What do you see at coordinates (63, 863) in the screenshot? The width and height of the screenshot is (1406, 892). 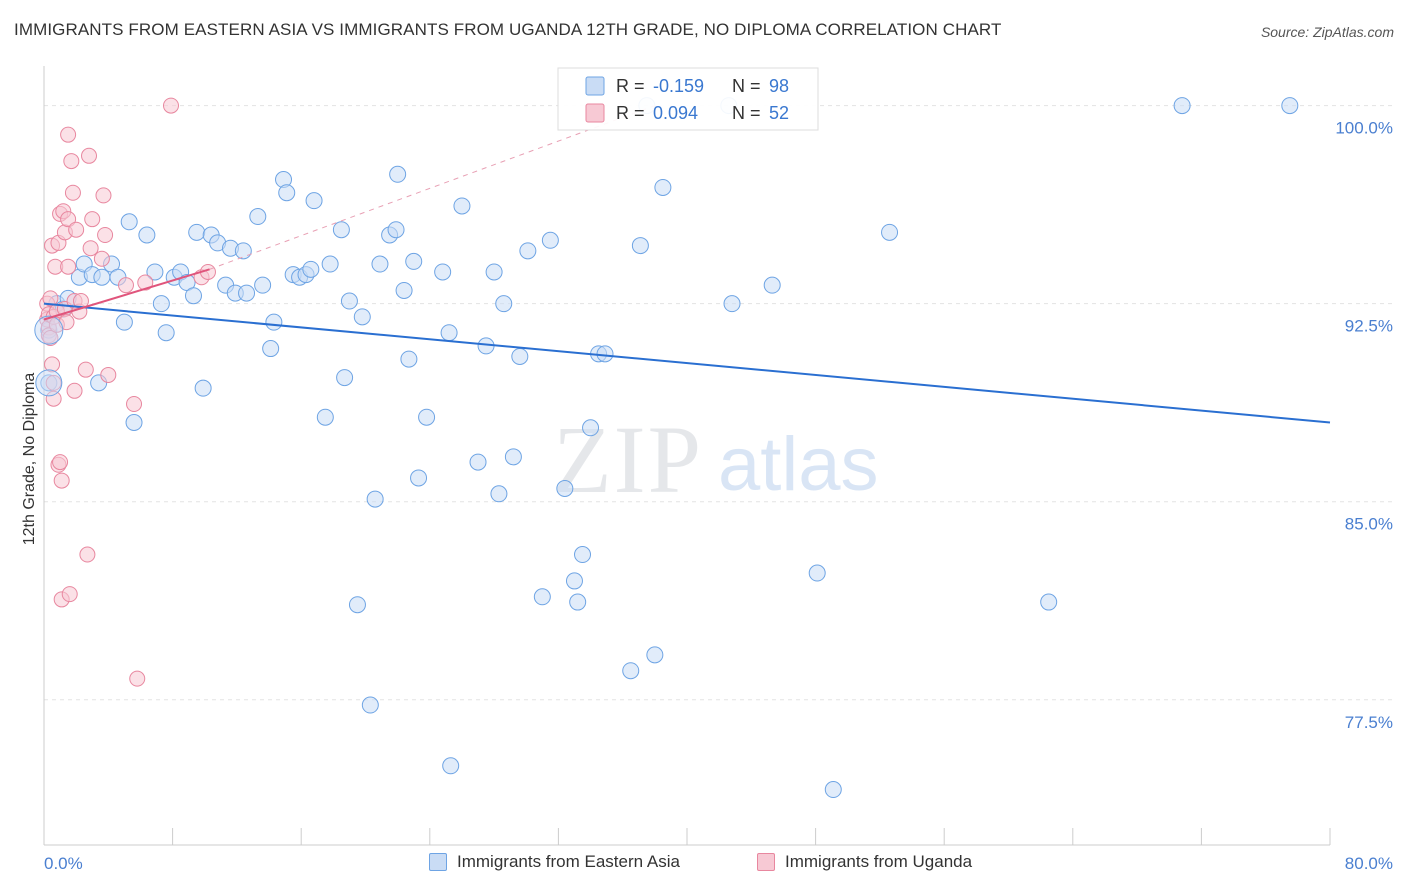 I see `x-tick-label: 0.0%` at bounding box center [63, 863].